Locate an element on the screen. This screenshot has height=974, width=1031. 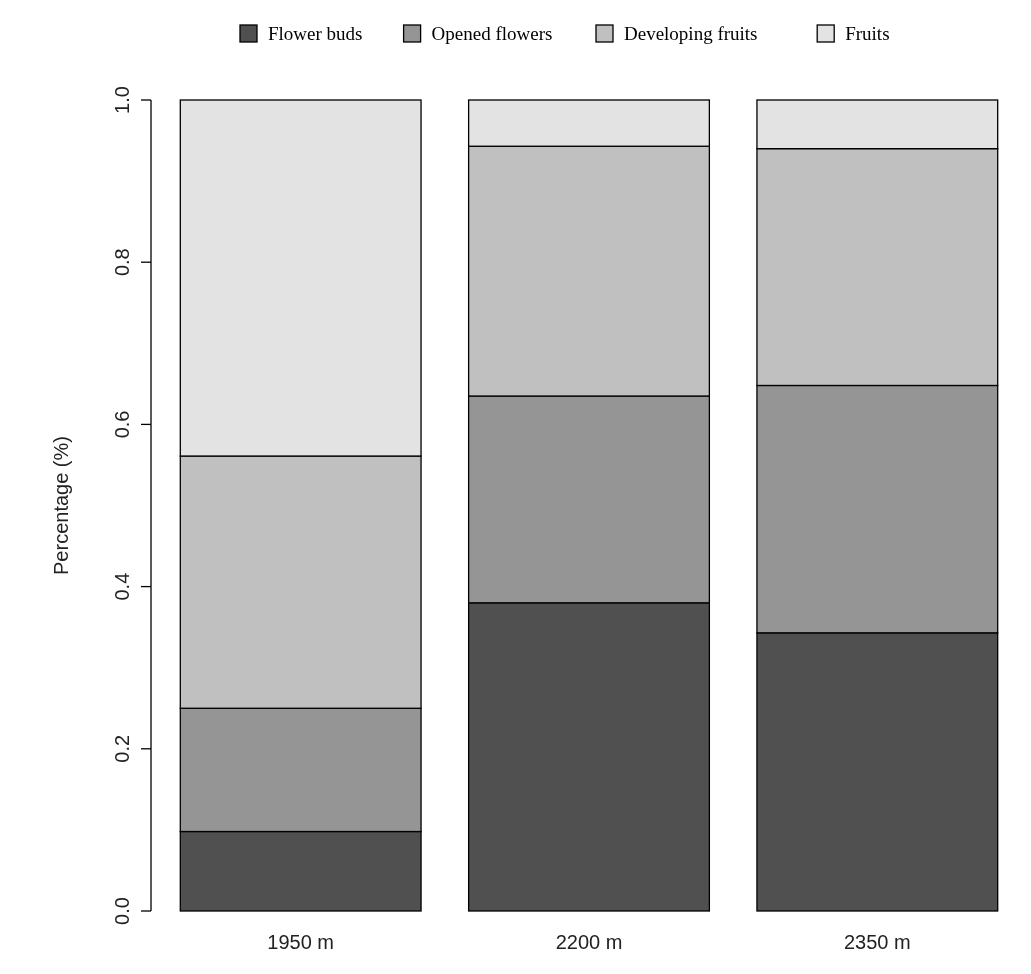
y-tick-label: 0.2 is located at coordinates (122, 748).